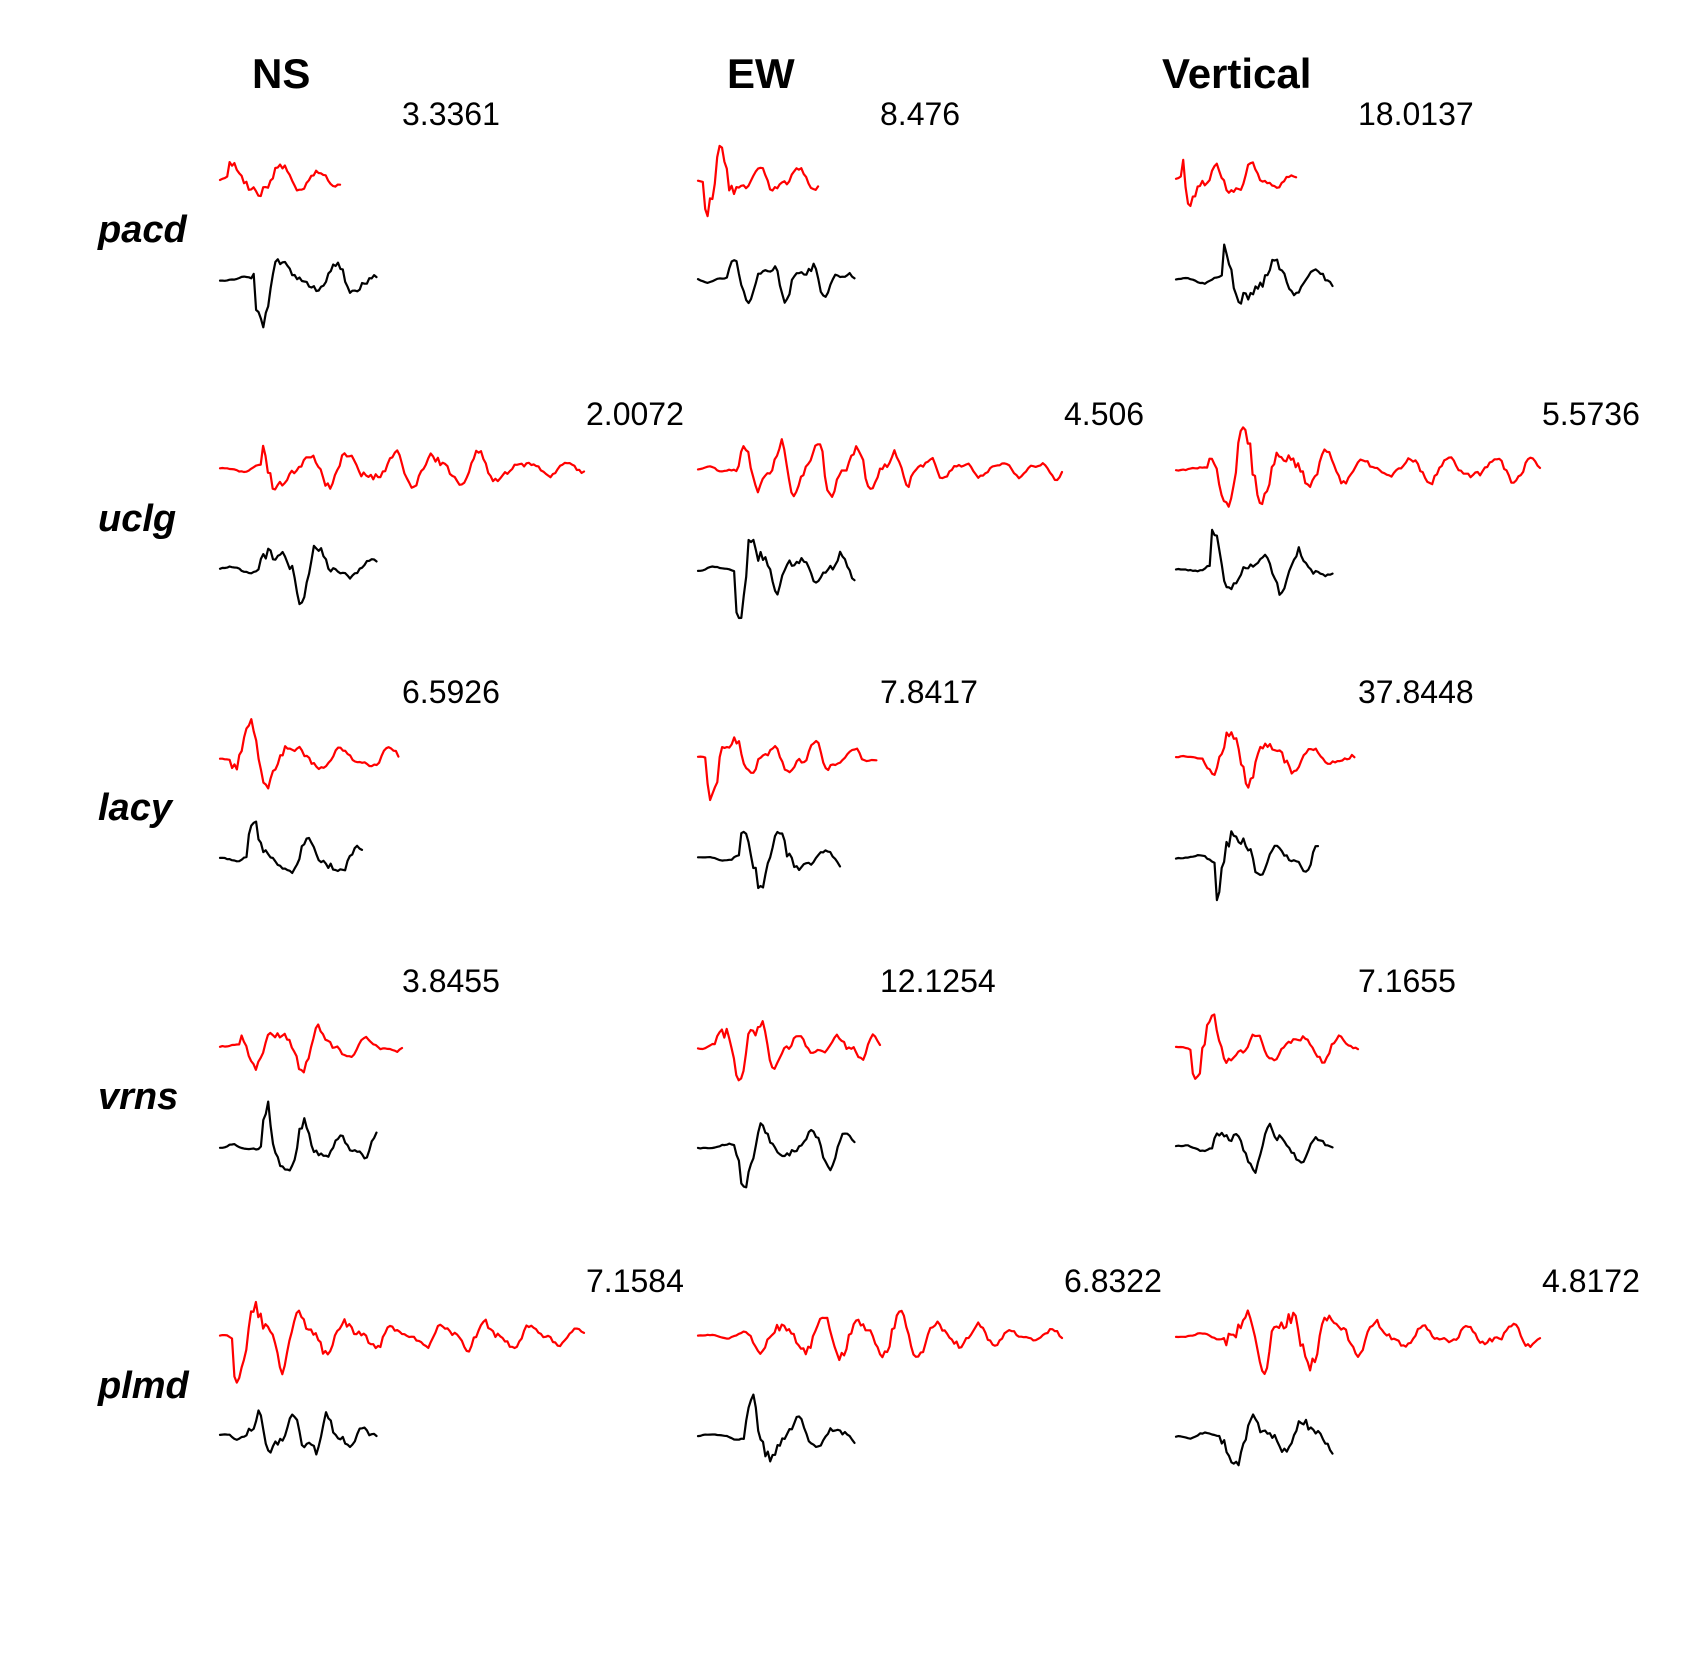  What do you see at coordinates (635, 414) in the screenshot?
I see `amplitude-scale-label: 2.0072` at bounding box center [635, 414].